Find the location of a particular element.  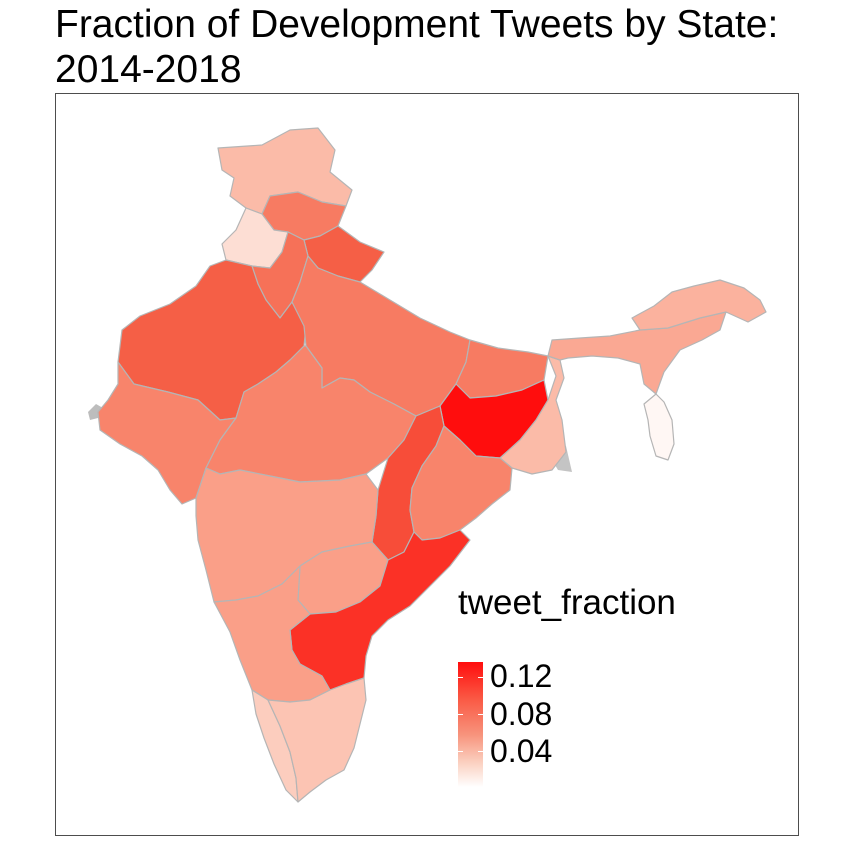

legend-title: tweet_fraction is located at coordinates (567, 602).